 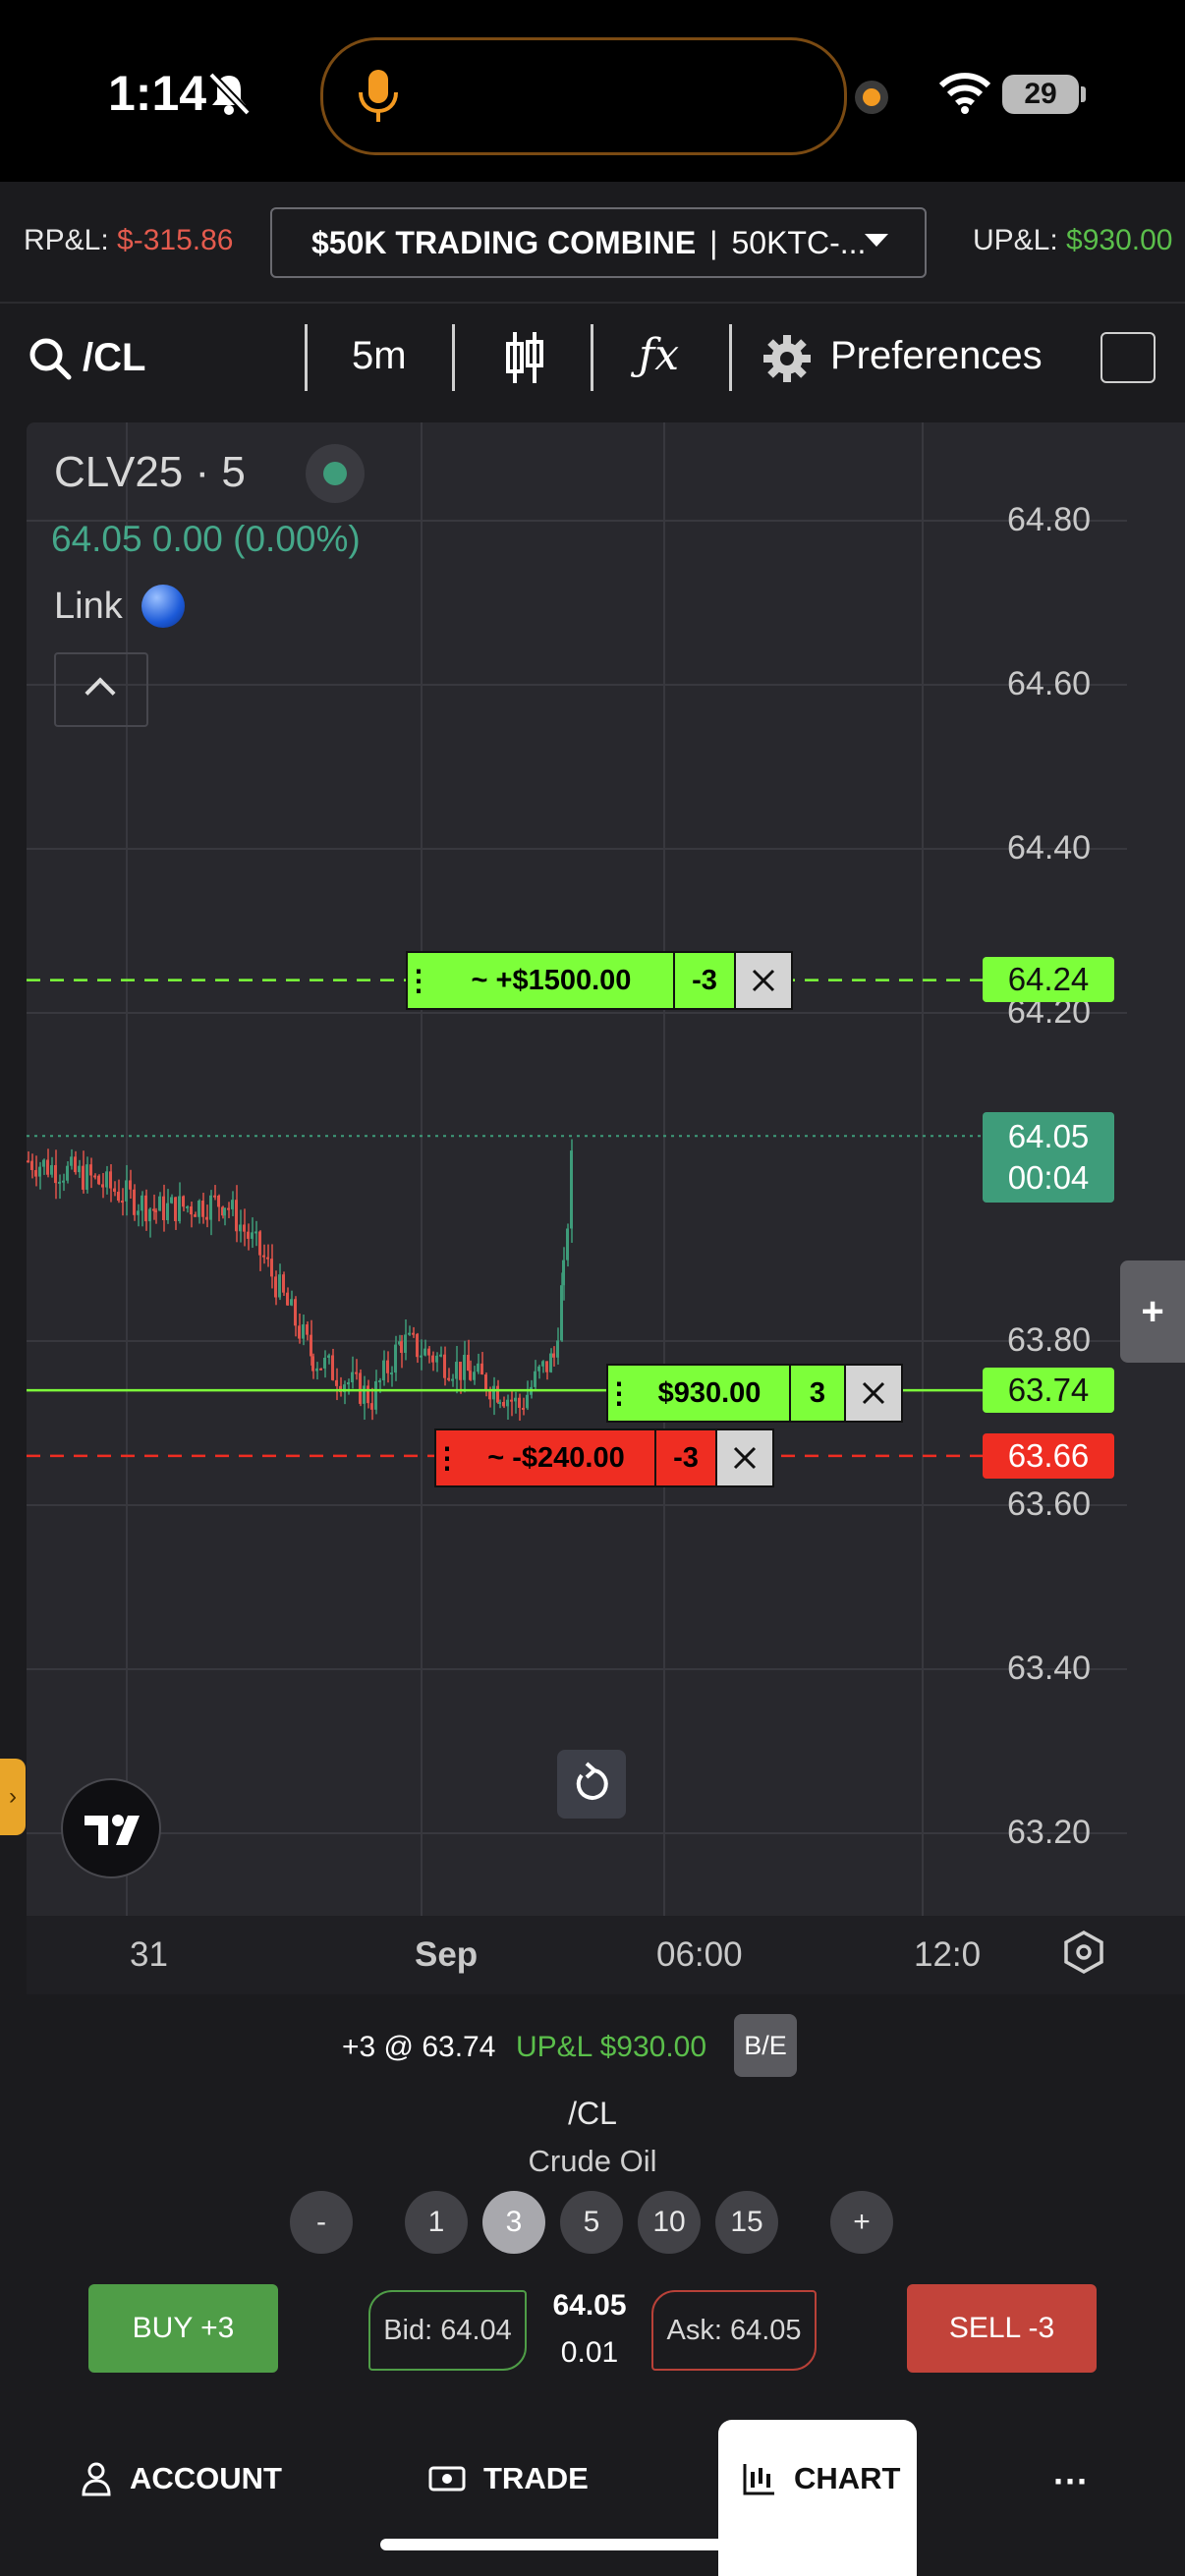 I want to click on search-icon, so click(x=50, y=361).